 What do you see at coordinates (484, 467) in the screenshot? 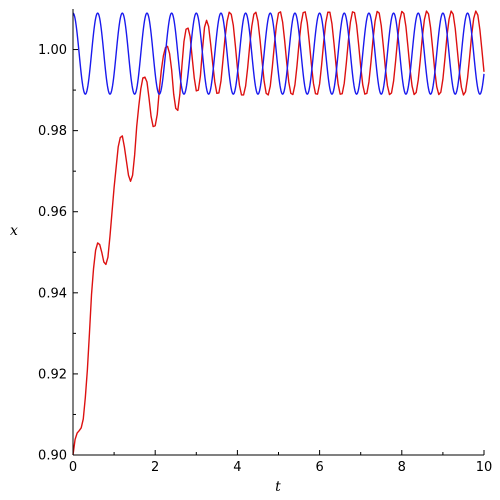
I see `x-tick-label: 10` at bounding box center [484, 467].